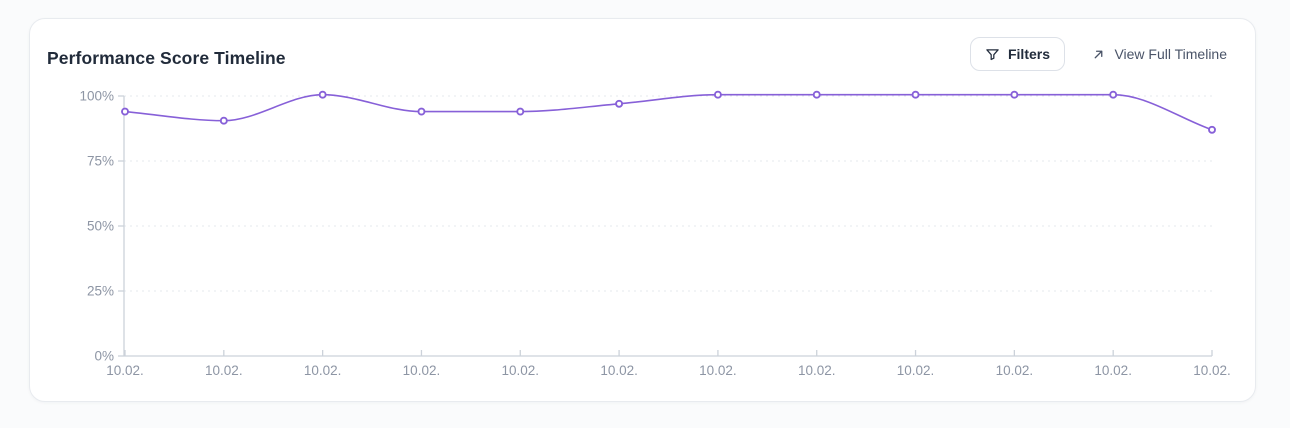  Describe the element at coordinates (1098, 54) in the screenshot. I see `arrow-up-right-icon` at that location.